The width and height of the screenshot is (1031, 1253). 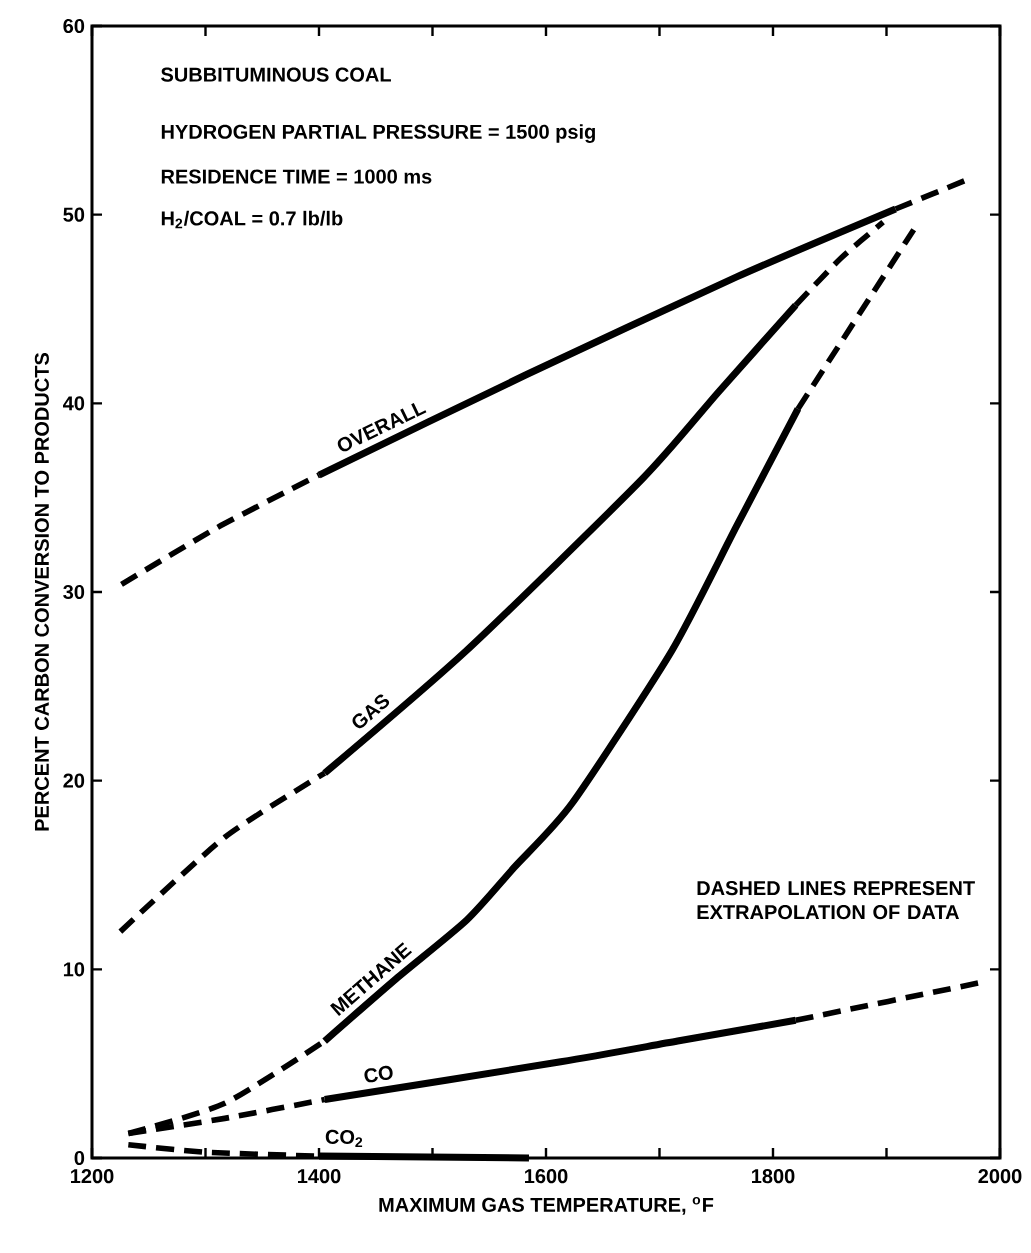 What do you see at coordinates (74, 214) in the screenshot?
I see `y-tick-label: 50` at bounding box center [74, 214].